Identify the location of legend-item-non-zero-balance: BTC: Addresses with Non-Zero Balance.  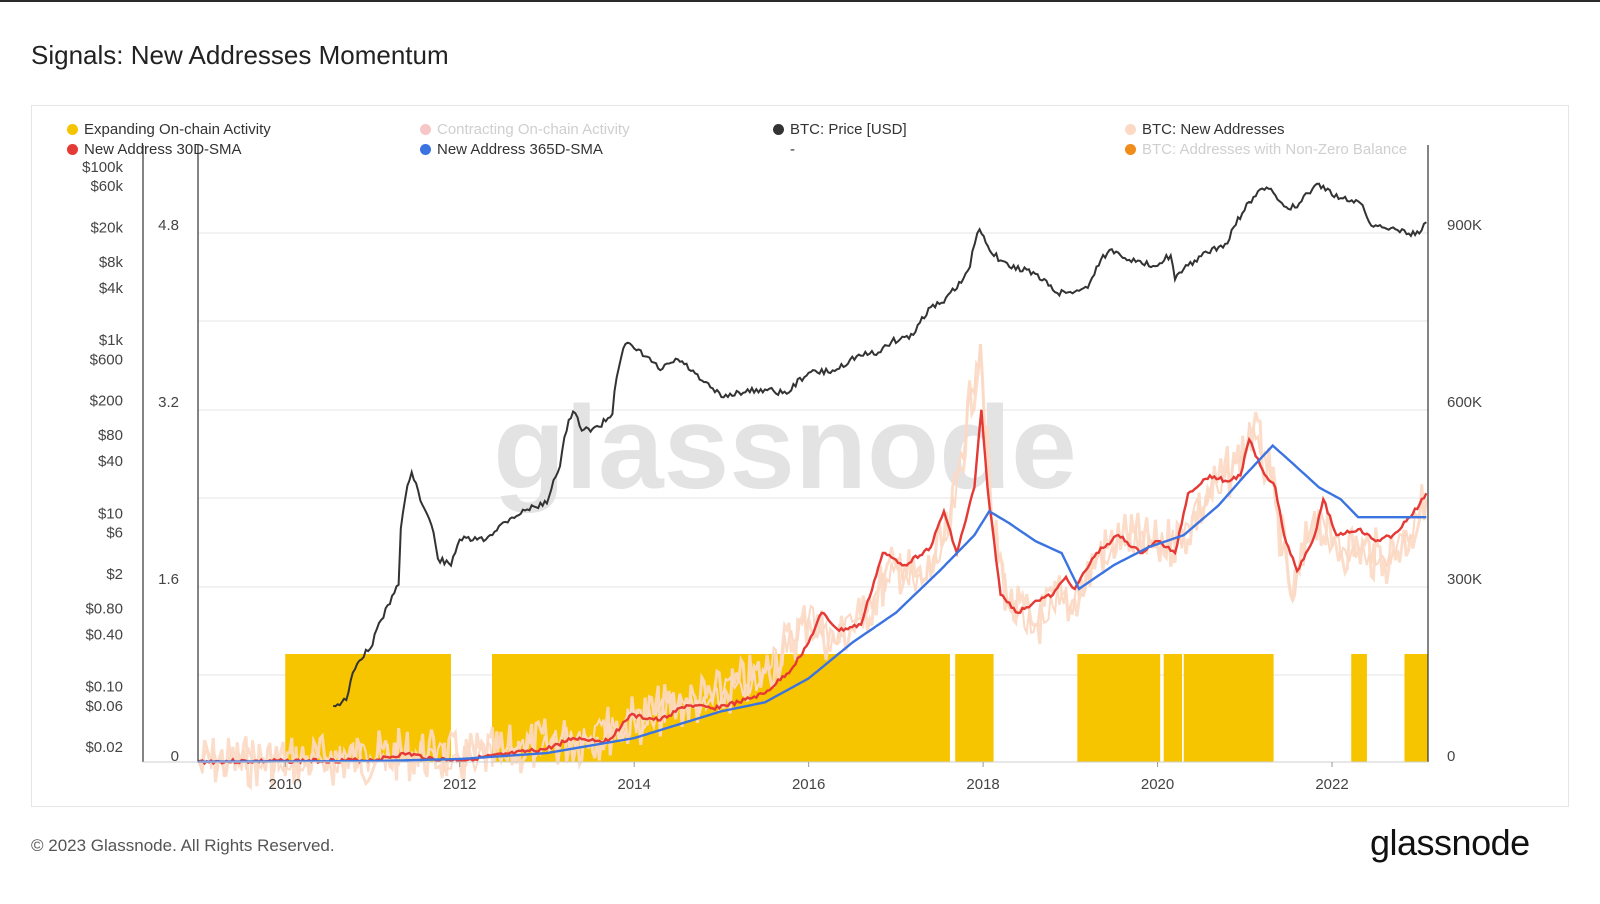
(1266, 149).